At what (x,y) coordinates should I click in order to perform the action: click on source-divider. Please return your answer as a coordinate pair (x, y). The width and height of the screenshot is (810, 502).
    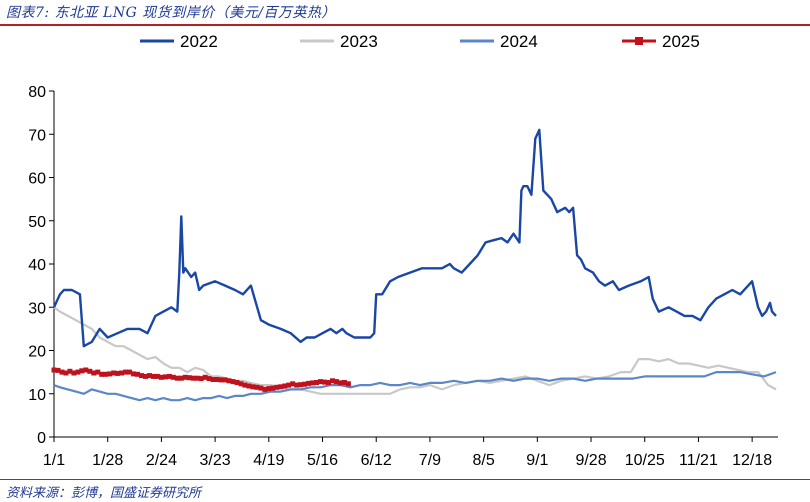
    Looking at the image, I should click on (405, 479).